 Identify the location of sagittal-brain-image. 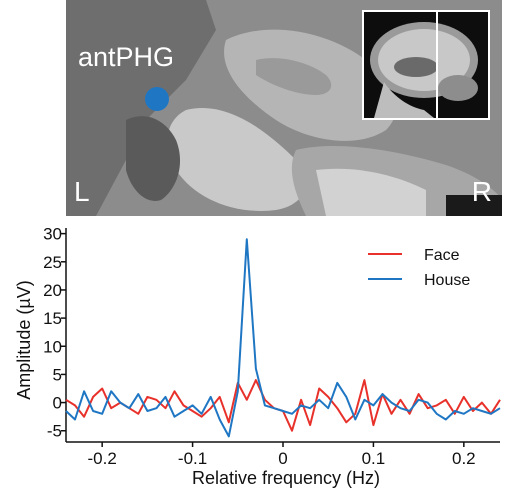
(426, 65).